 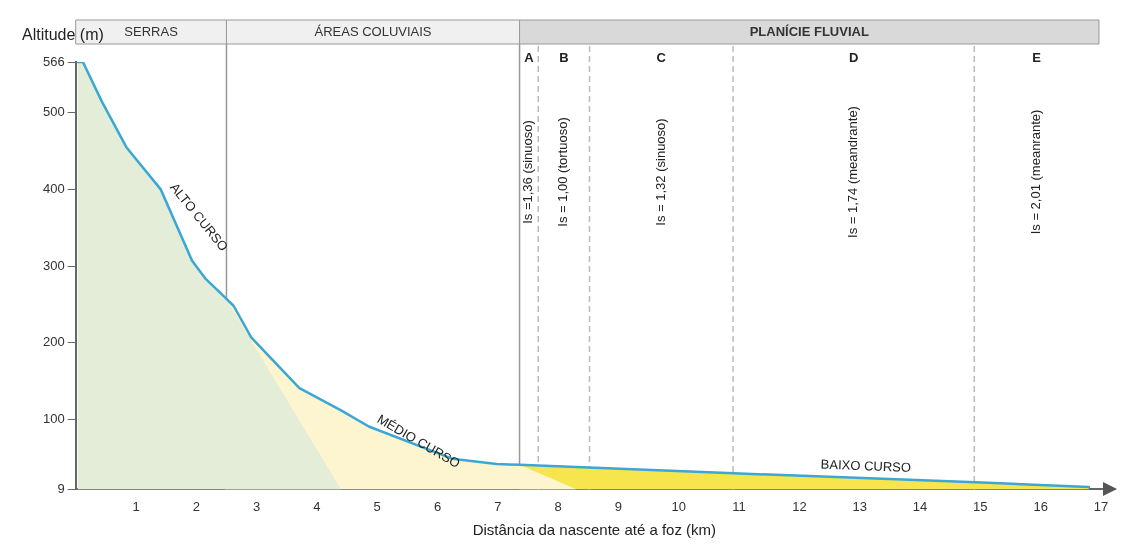 What do you see at coordinates (53, 112) in the screenshot?
I see `y-tick-label: 500` at bounding box center [53, 112].